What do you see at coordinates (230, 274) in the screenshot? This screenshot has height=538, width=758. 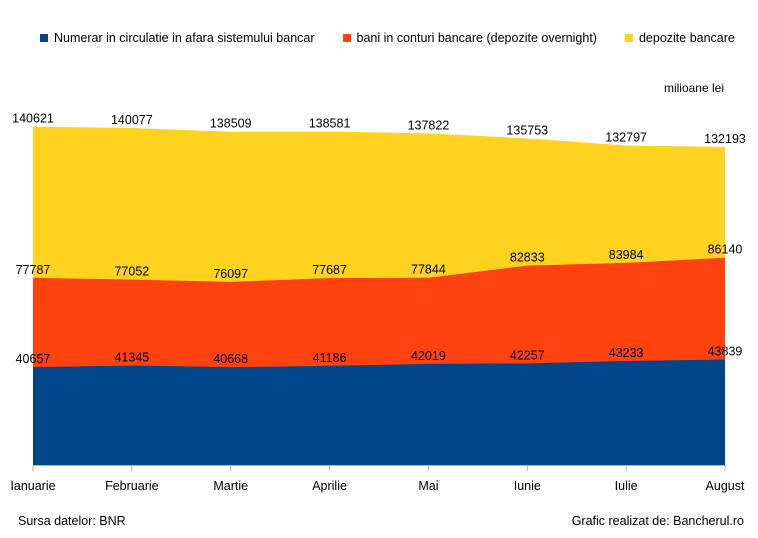 I see `data-label-overnight: 76097` at bounding box center [230, 274].